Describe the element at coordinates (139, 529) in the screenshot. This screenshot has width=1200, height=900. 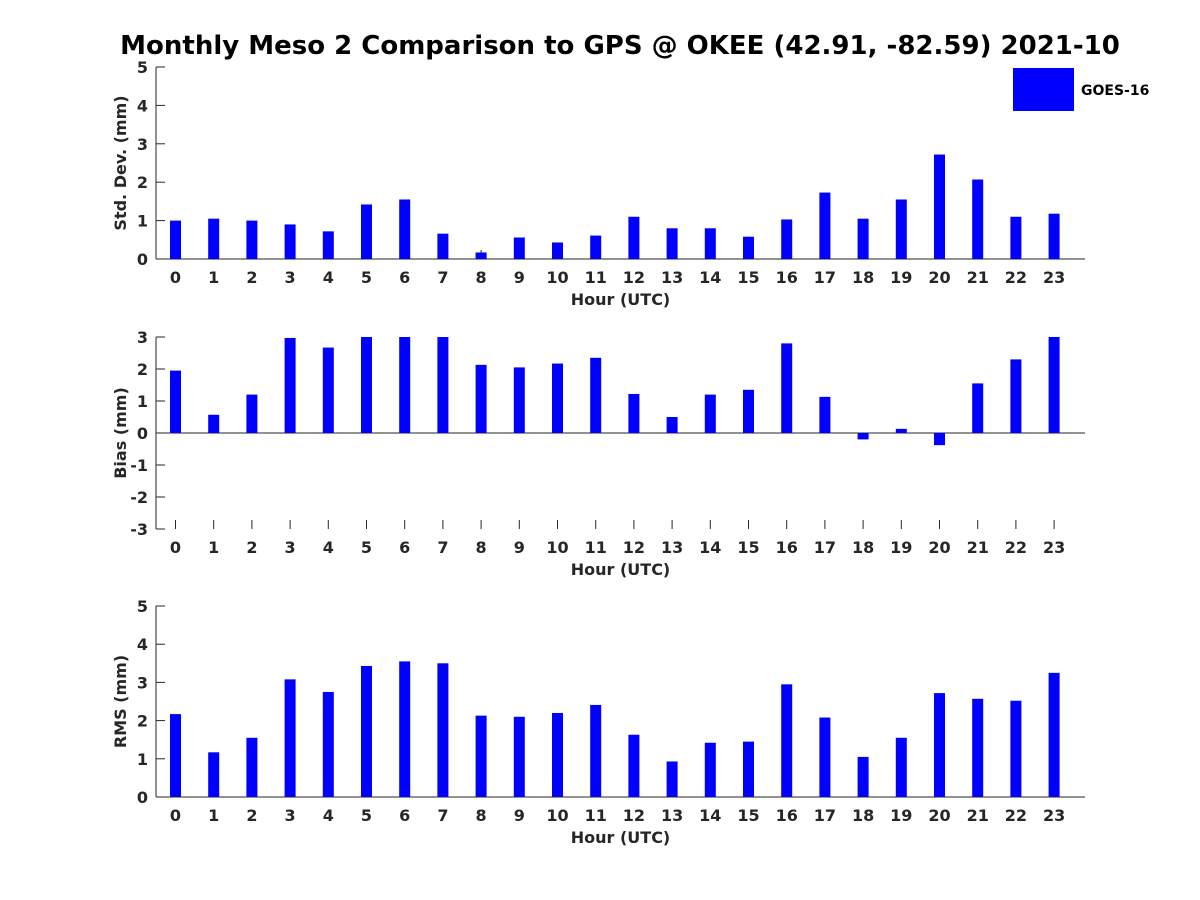
I see `y-tick-label: -3` at that location.